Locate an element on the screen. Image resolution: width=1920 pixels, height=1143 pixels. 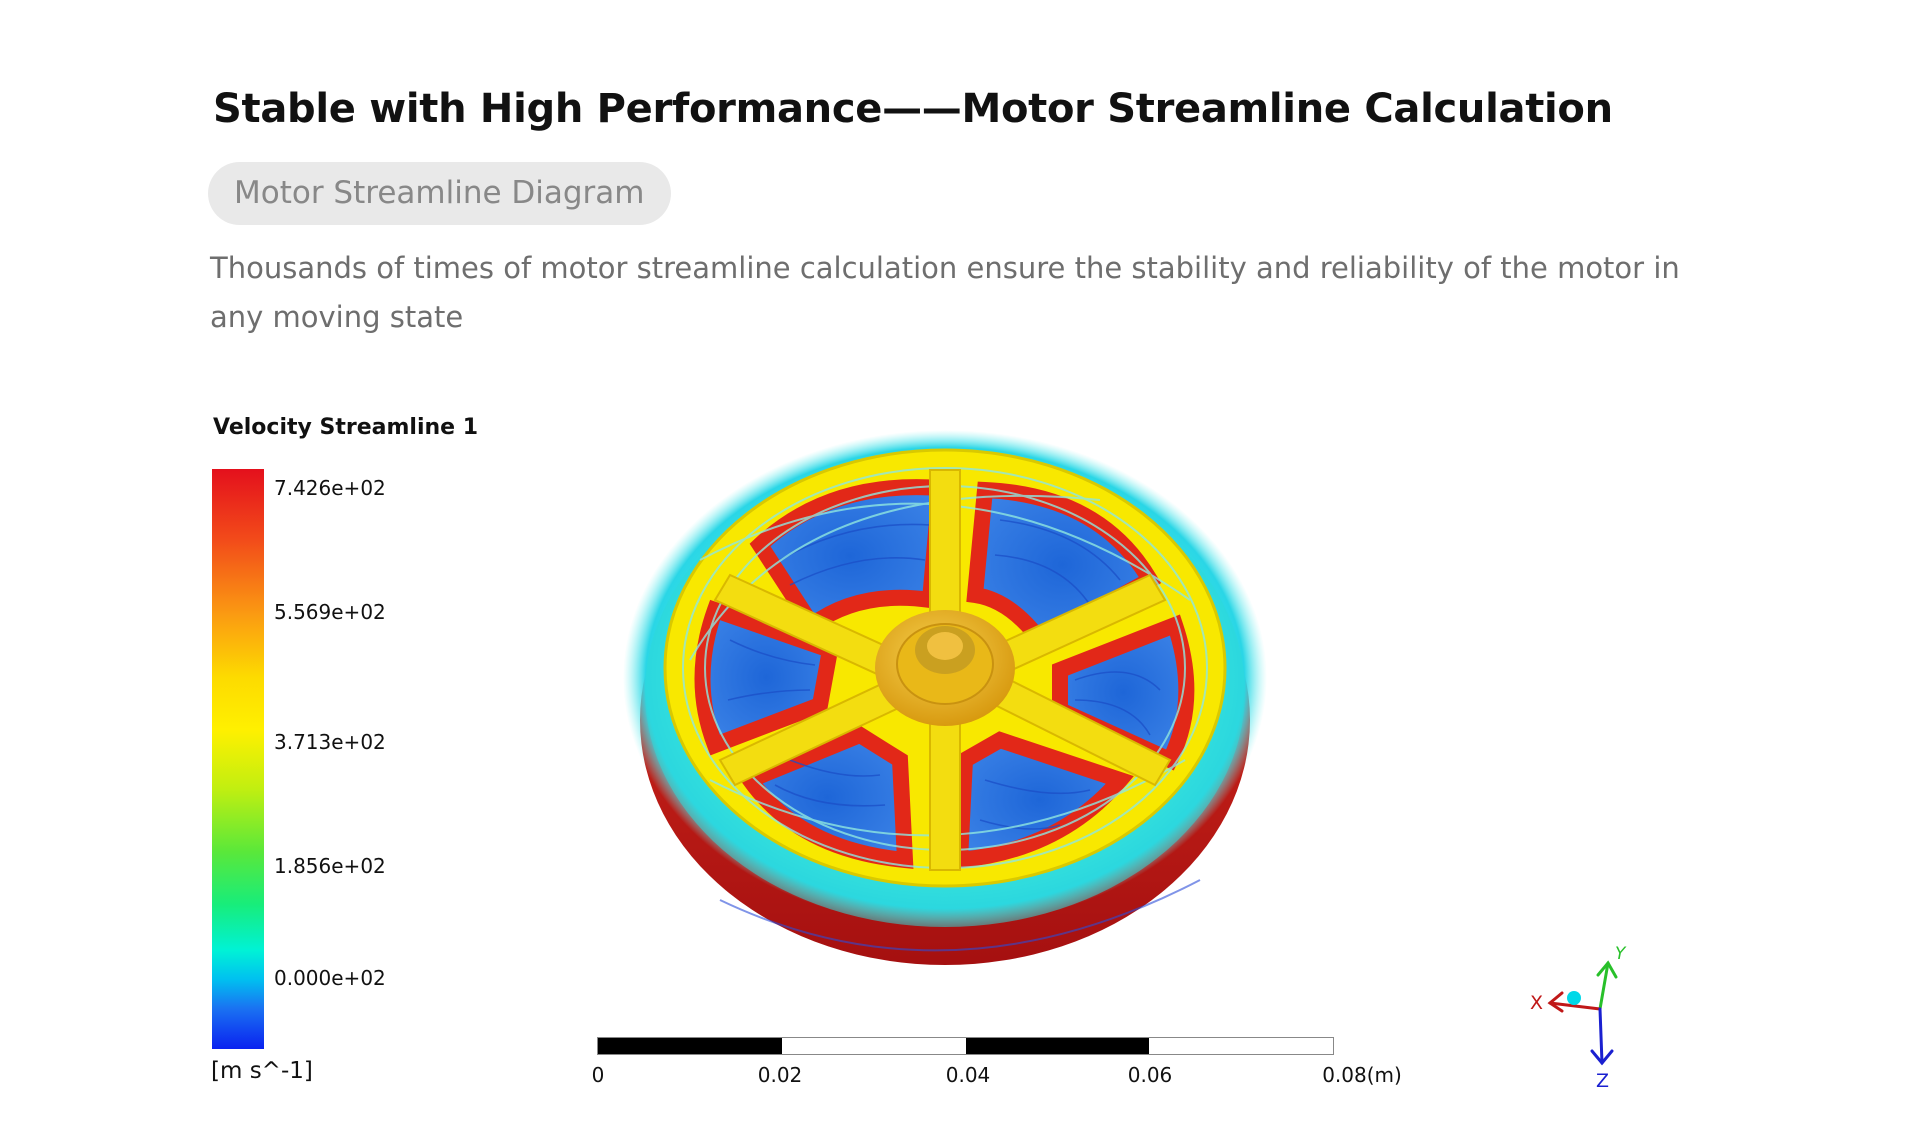
rotor-spokes is located at coordinates (942, 670).